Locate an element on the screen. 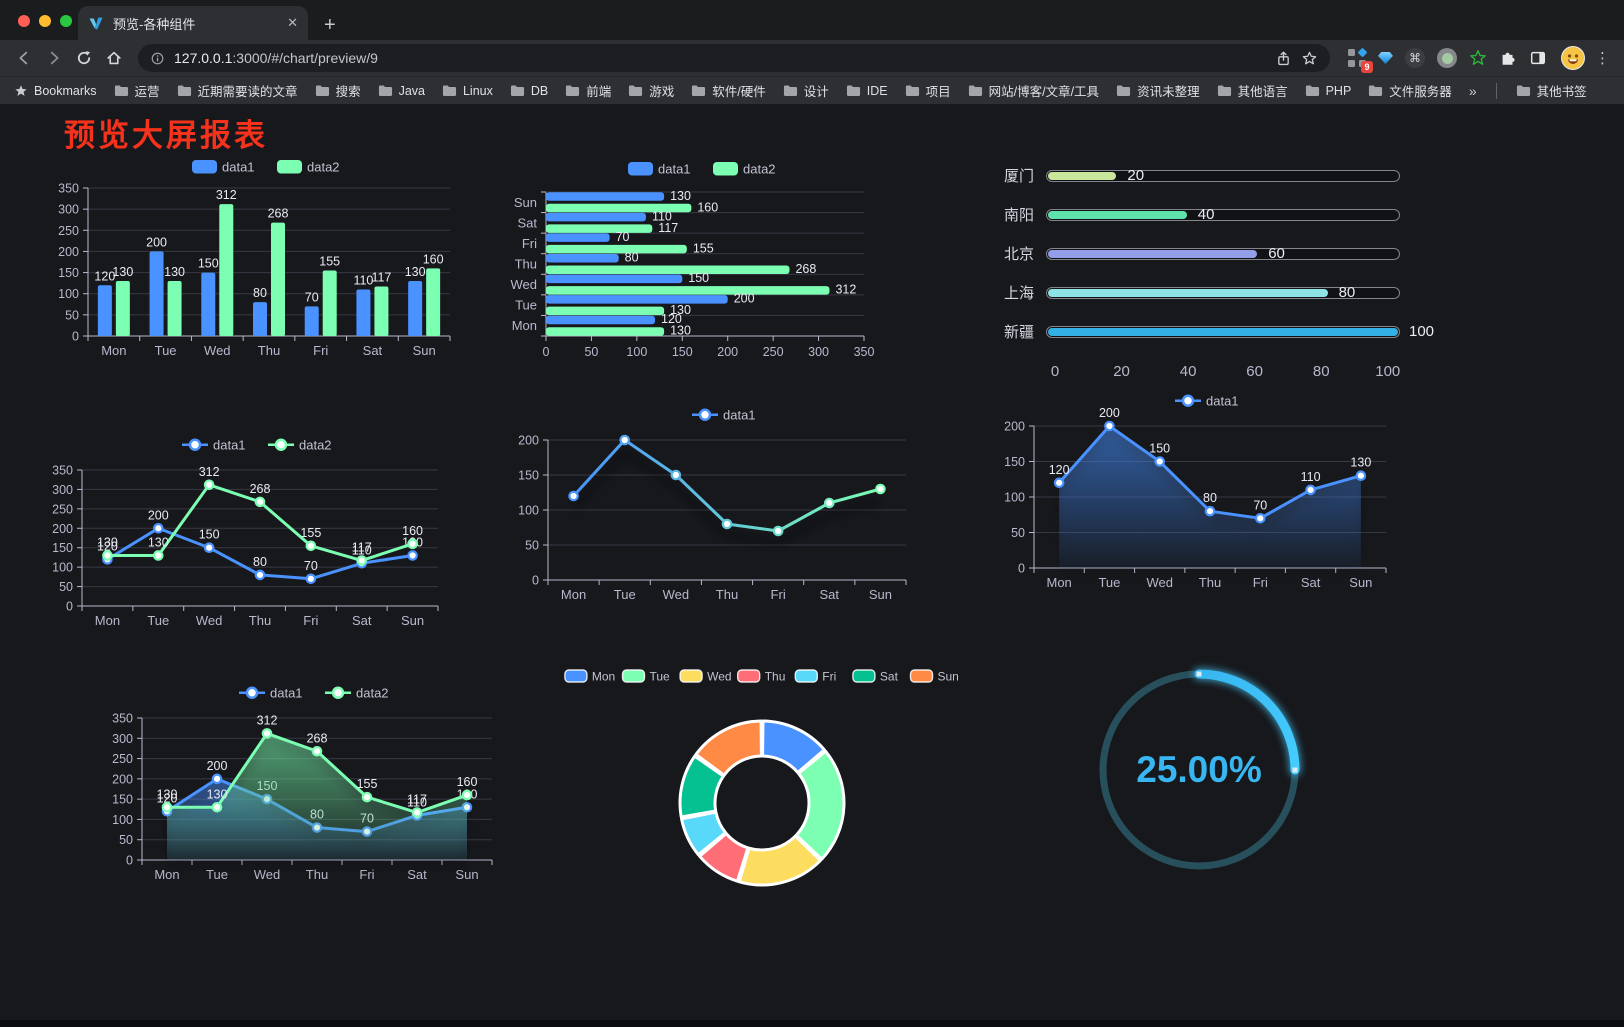  svg-text: 70 is located at coordinates (623, 237).